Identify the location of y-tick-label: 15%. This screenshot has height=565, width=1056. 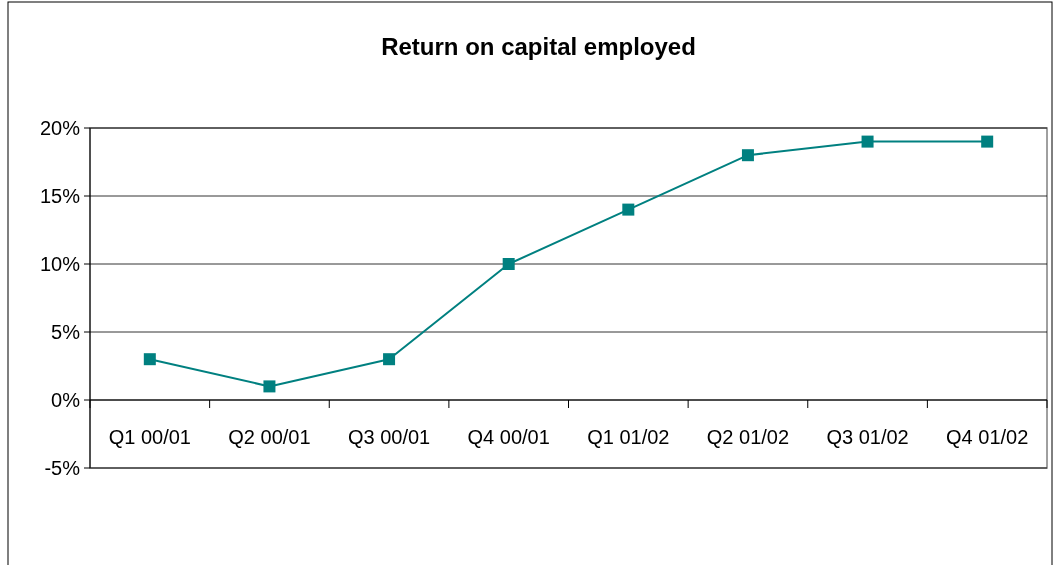
(60, 196).